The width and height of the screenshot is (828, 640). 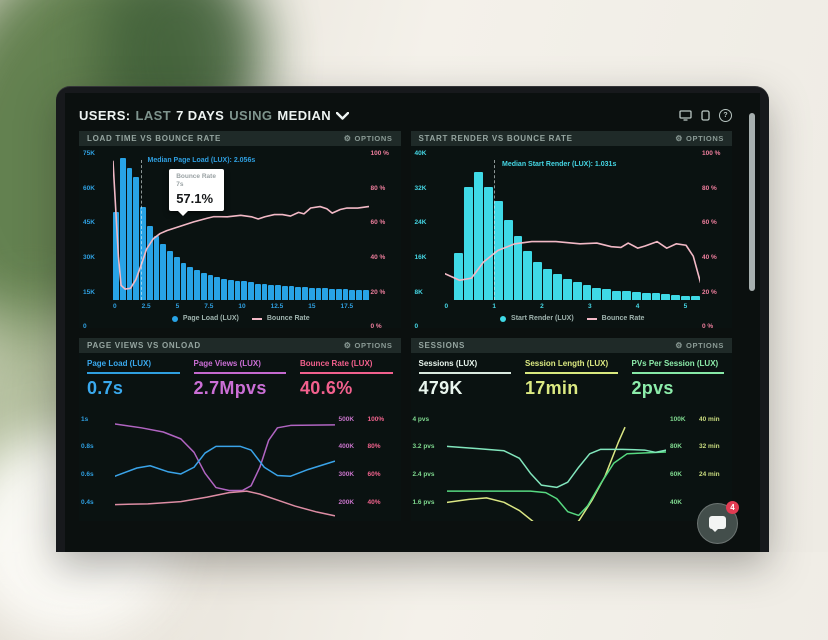 What do you see at coordinates (571, 345) in the screenshot?
I see `panel-header: SESSIONS ⚙ OPTIONS` at bounding box center [571, 345].